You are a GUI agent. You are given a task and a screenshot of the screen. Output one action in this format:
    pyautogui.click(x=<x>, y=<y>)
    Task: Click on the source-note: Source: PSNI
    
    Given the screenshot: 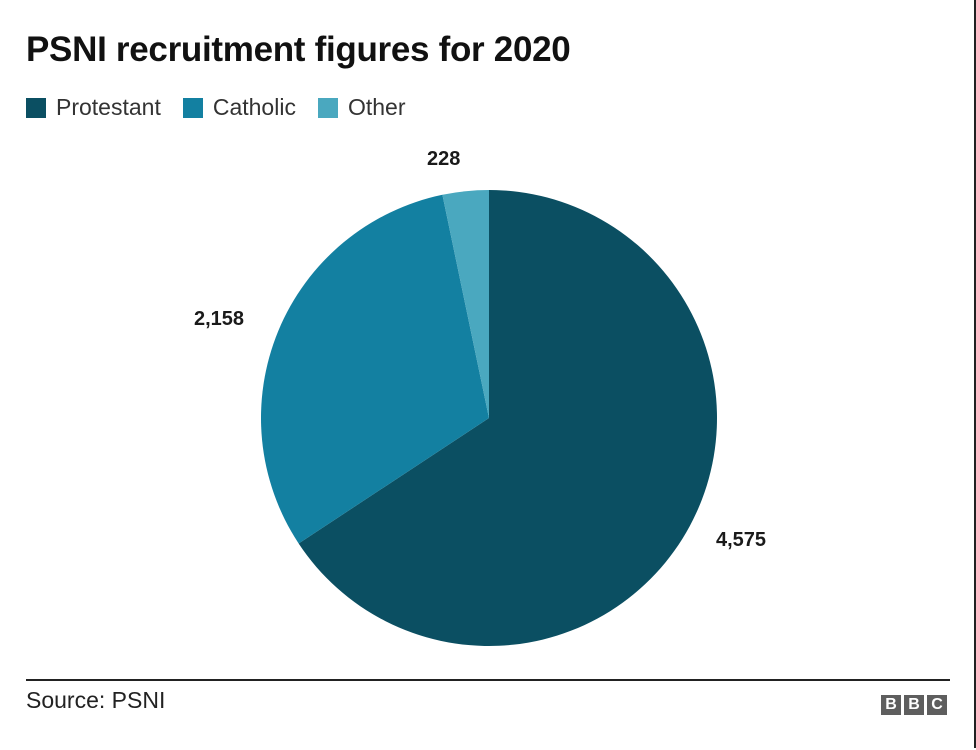 What is the action you would take?
    pyautogui.click(x=96, y=700)
    